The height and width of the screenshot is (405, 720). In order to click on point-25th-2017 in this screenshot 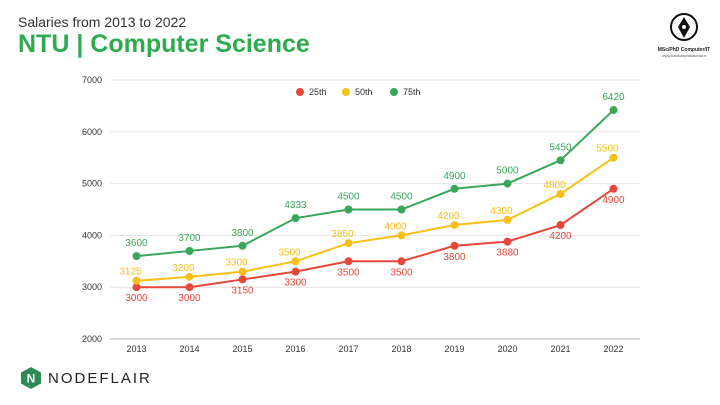, I will do `click(348, 261)`.